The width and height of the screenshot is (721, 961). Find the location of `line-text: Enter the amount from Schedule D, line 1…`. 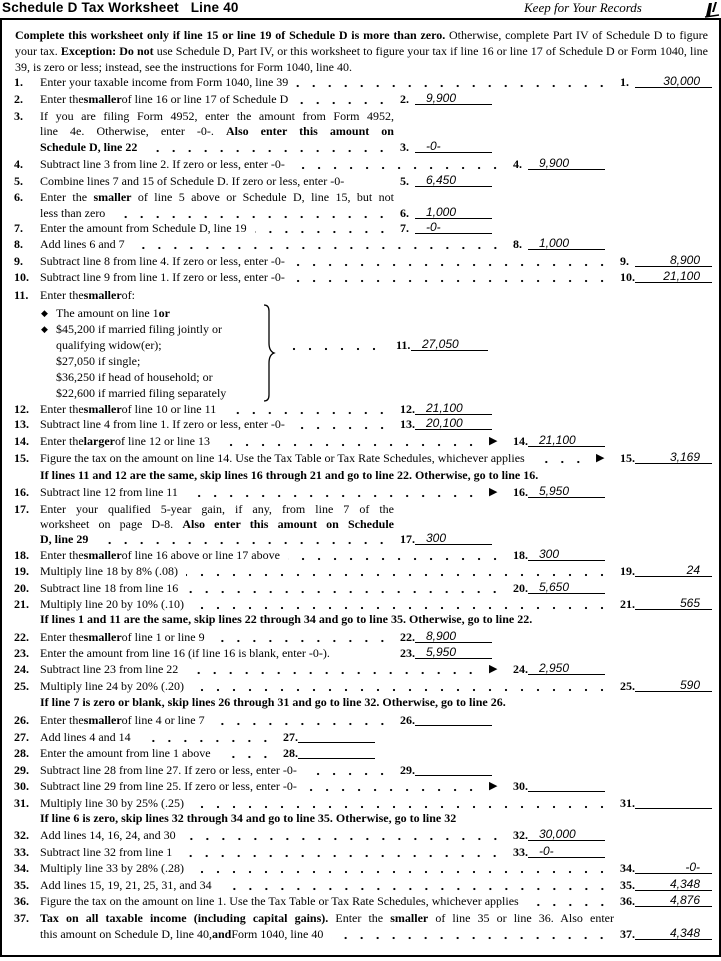

line-text: Enter the amount from Schedule D, line 1… is located at coordinates (143, 228).